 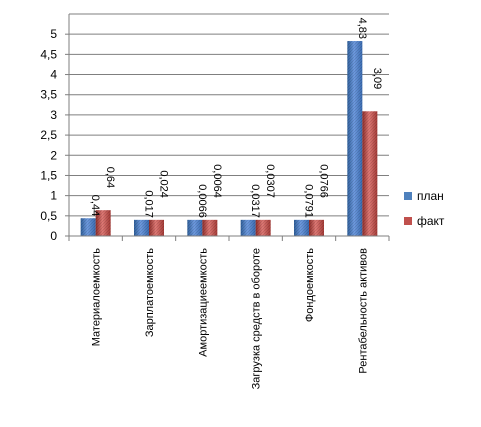 I want to click on legend-swatch-plan, so click(x=408, y=196).